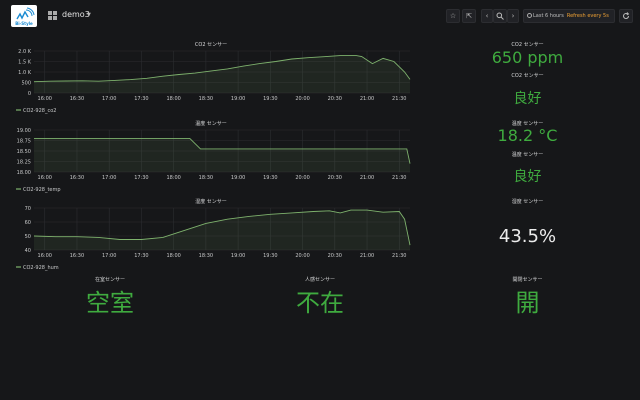 This screenshot has height=400, width=640. Describe the element at coordinates (24, 152) in the screenshot. I see `y-tick-label: 18.50` at that location.